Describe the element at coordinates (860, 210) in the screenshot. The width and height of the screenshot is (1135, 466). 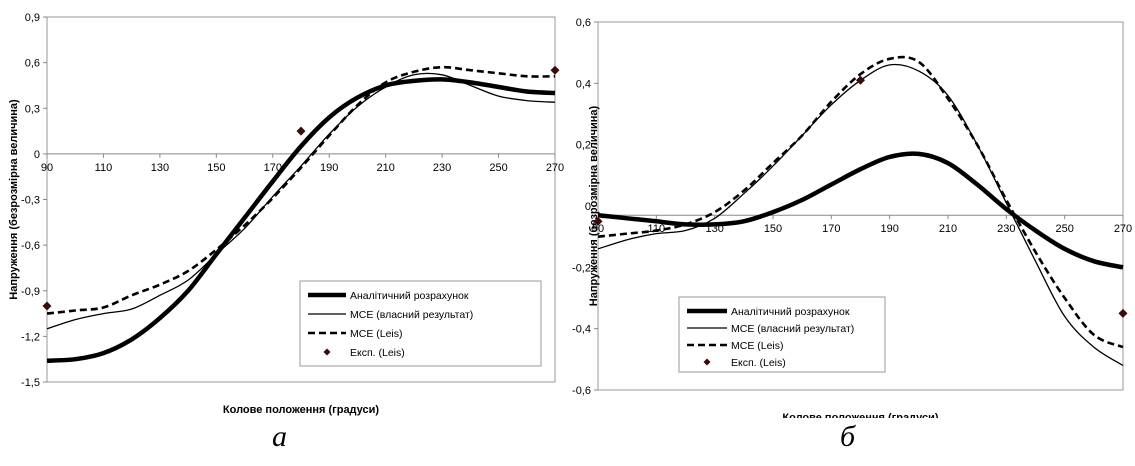
I see `b-series-thick` at that location.